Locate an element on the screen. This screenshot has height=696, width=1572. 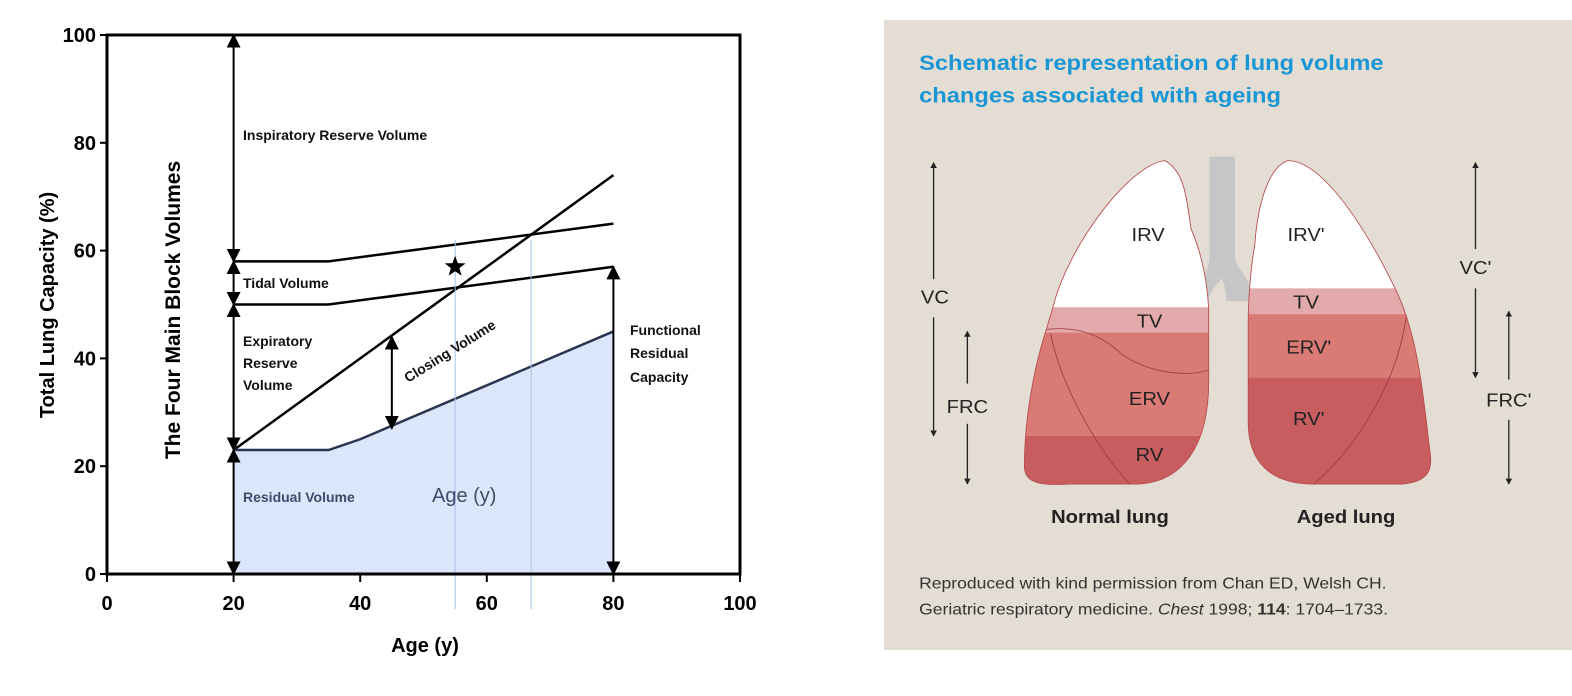
x-tick-label: 80 is located at coordinates (613, 604).